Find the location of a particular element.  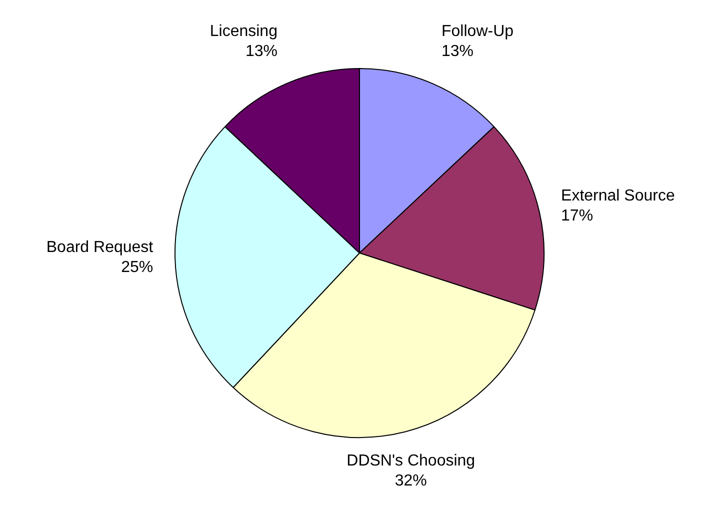

slice-label: DDSN's Choosing is located at coordinates (411, 461).